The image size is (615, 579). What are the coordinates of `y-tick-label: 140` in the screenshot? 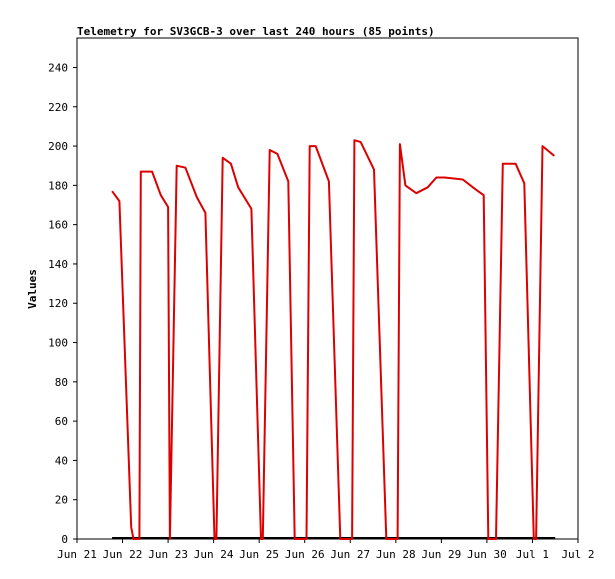 It's located at (58, 264).